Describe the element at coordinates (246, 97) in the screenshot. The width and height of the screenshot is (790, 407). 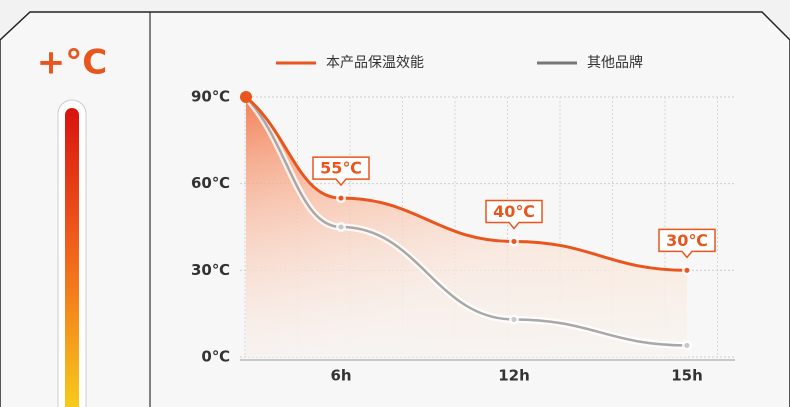
I see `point` at that location.